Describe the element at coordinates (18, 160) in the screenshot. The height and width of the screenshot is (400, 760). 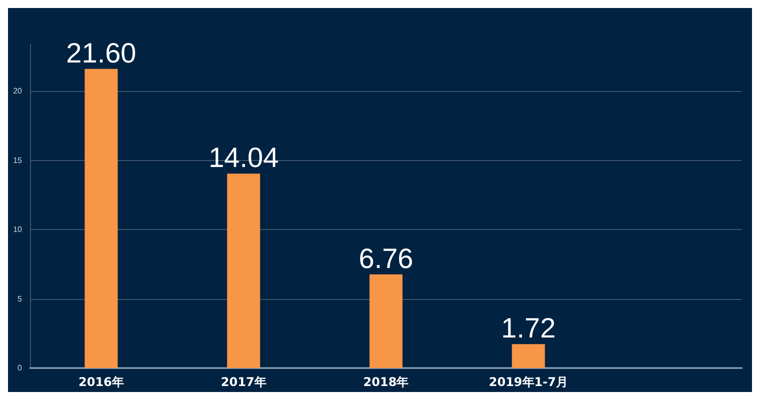
I see `y-tick-label: 15` at that location.